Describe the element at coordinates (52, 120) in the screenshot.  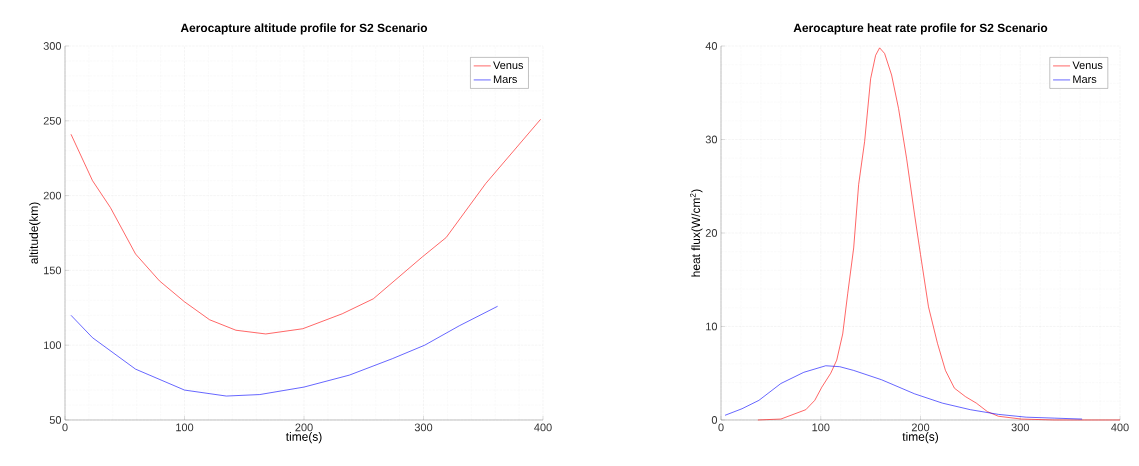
I see `y-tick-label: 250` at that location.